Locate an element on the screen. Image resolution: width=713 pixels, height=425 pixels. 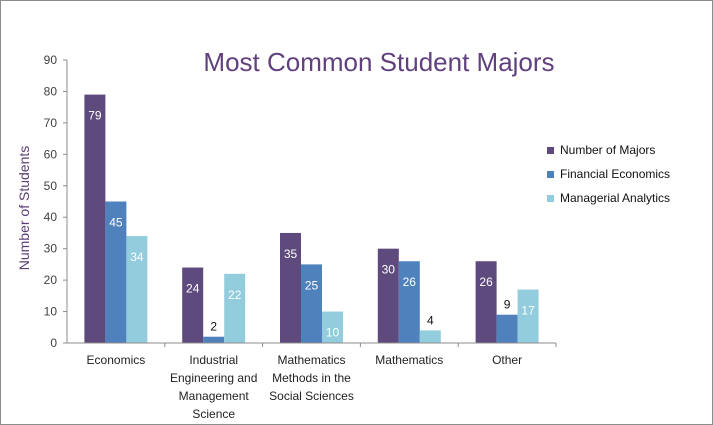
data-label: 30 is located at coordinates (389, 270).